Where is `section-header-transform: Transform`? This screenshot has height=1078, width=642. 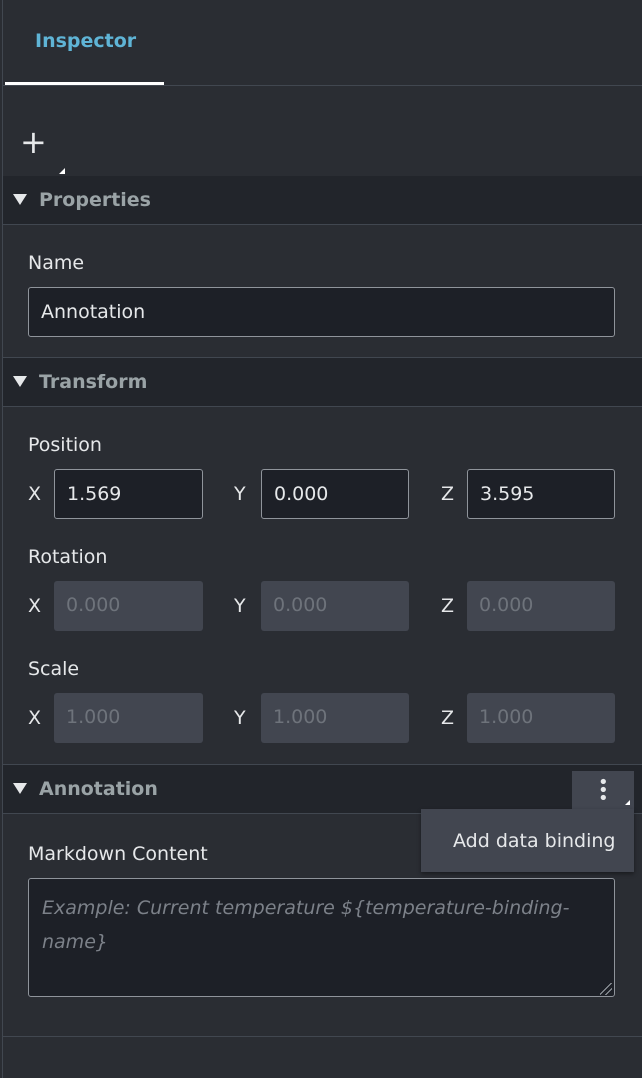 section-header-transform: Transform is located at coordinates (322, 382).